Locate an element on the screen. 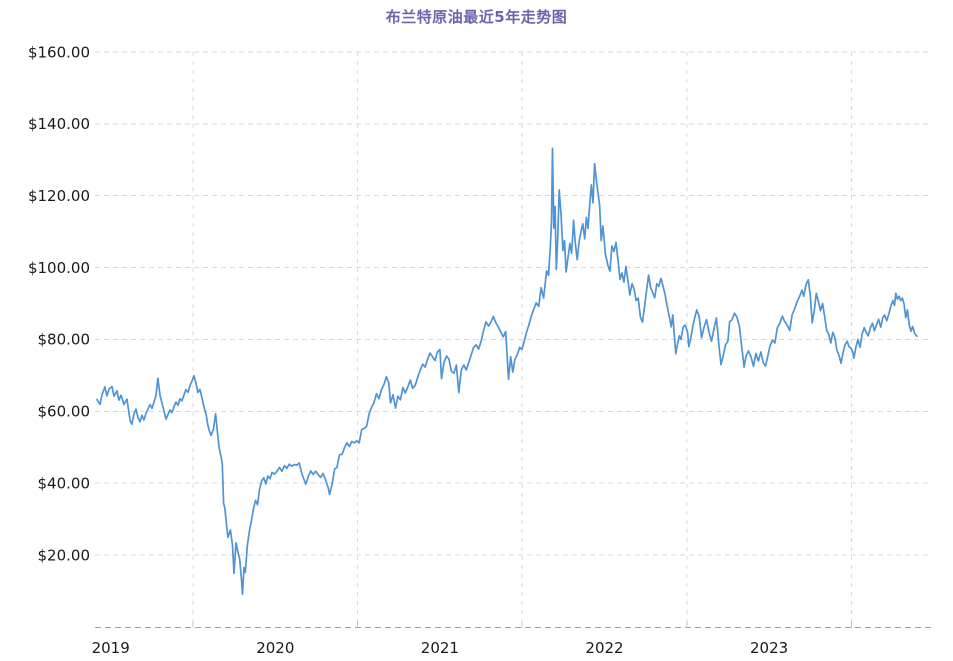  x-axis-label: 2020 is located at coordinates (275, 648).